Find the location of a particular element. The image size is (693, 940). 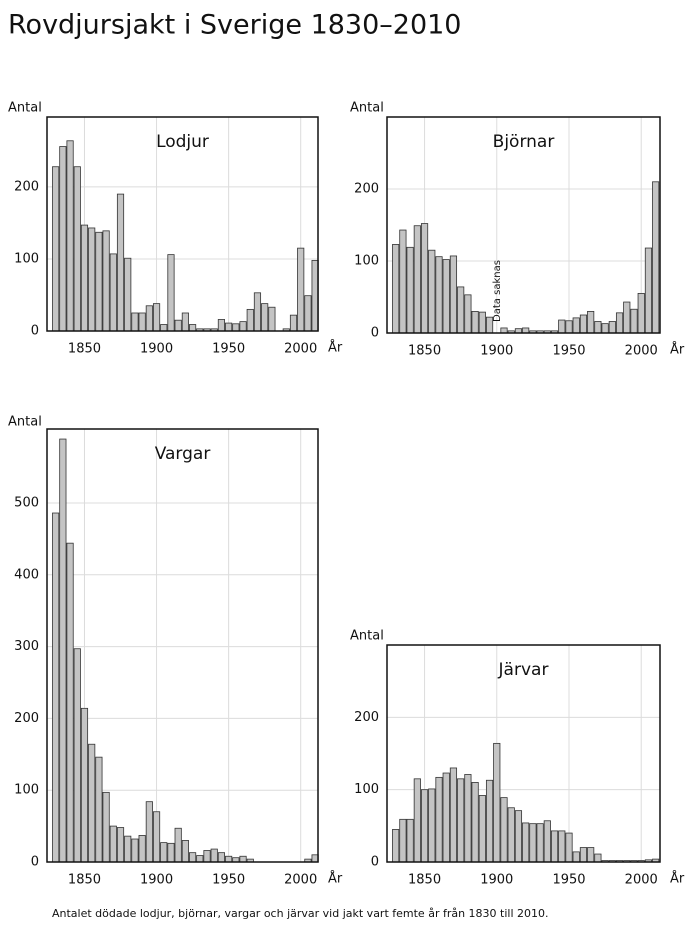

annotation: Data saknas is located at coordinates (497, 291).